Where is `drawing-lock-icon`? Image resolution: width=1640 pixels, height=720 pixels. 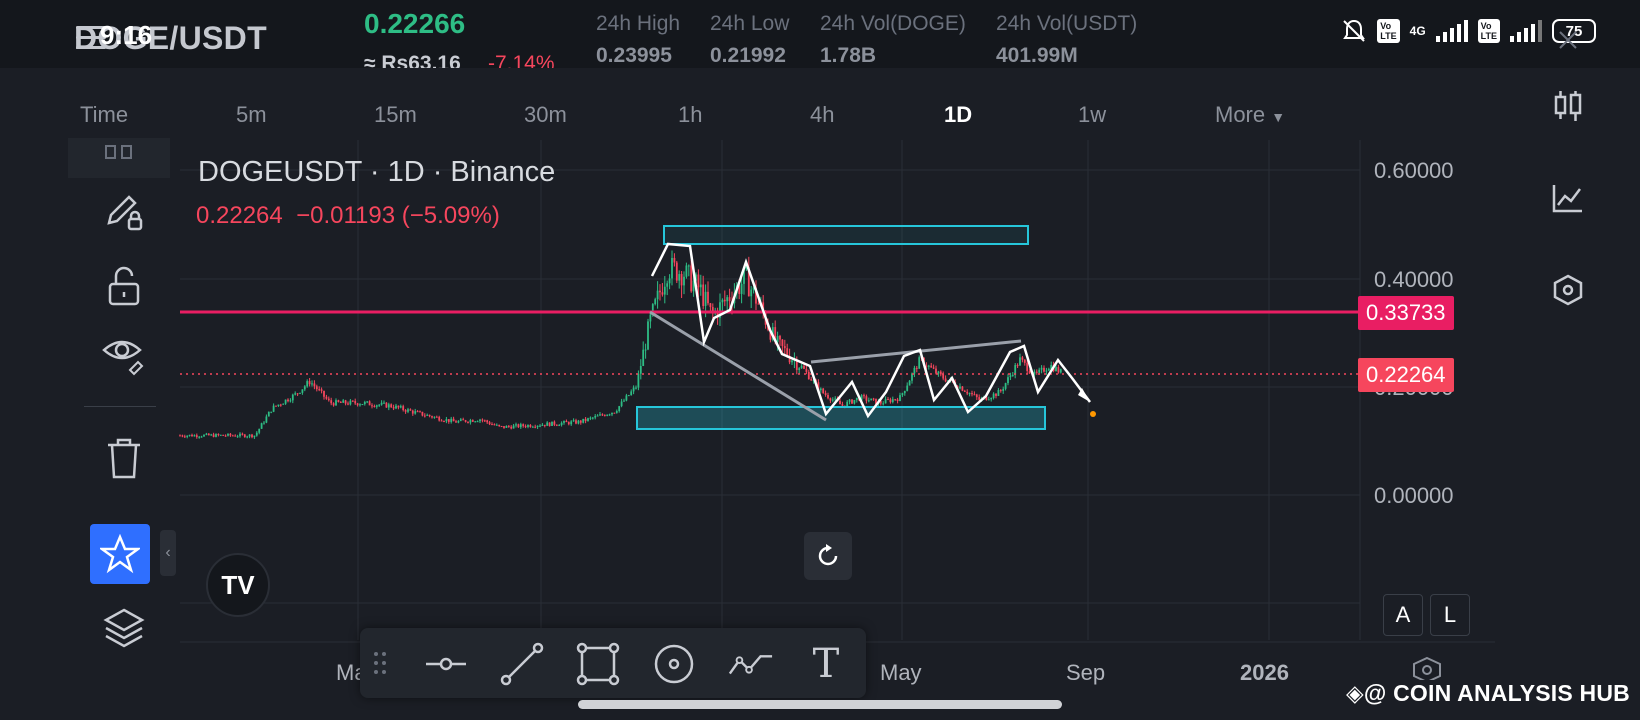
drawing-lock-icon is located at coordinates (119, 152).